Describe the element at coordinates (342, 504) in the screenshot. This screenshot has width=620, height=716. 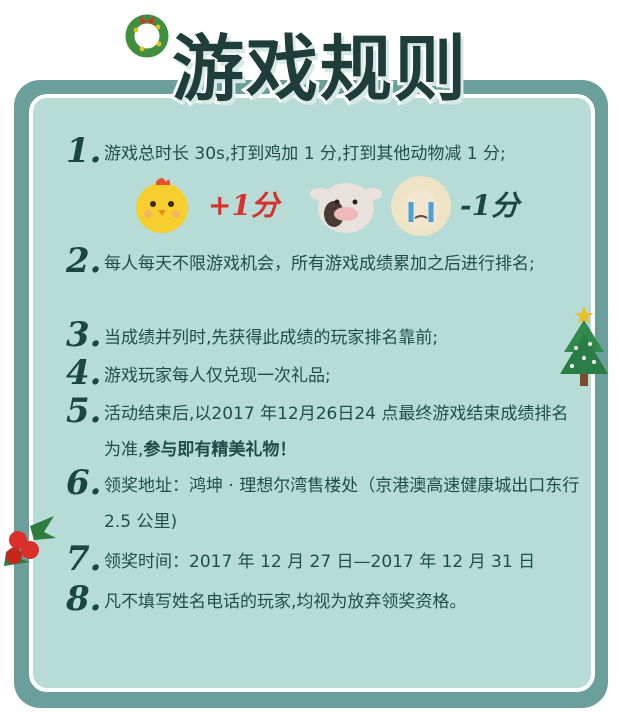
I see `rule-text: 领奖地址：鸿坤 · 理想尔湾售楼处（京港澳高速健康城出口东行 2.5 公里)` at that location.